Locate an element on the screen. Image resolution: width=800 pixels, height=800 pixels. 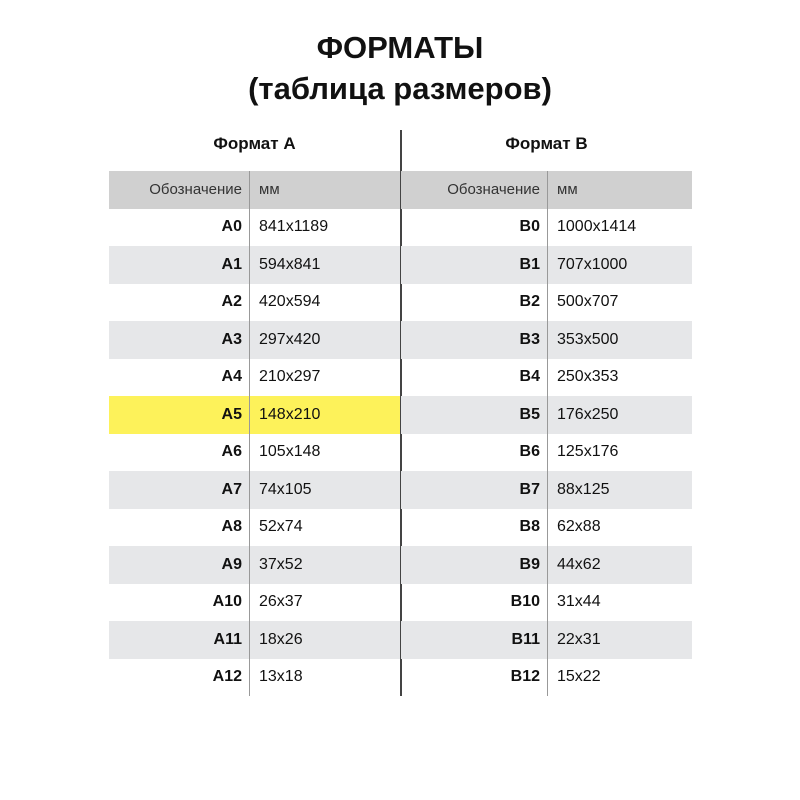
format-code: A12 is located at coordinates (227, 677).